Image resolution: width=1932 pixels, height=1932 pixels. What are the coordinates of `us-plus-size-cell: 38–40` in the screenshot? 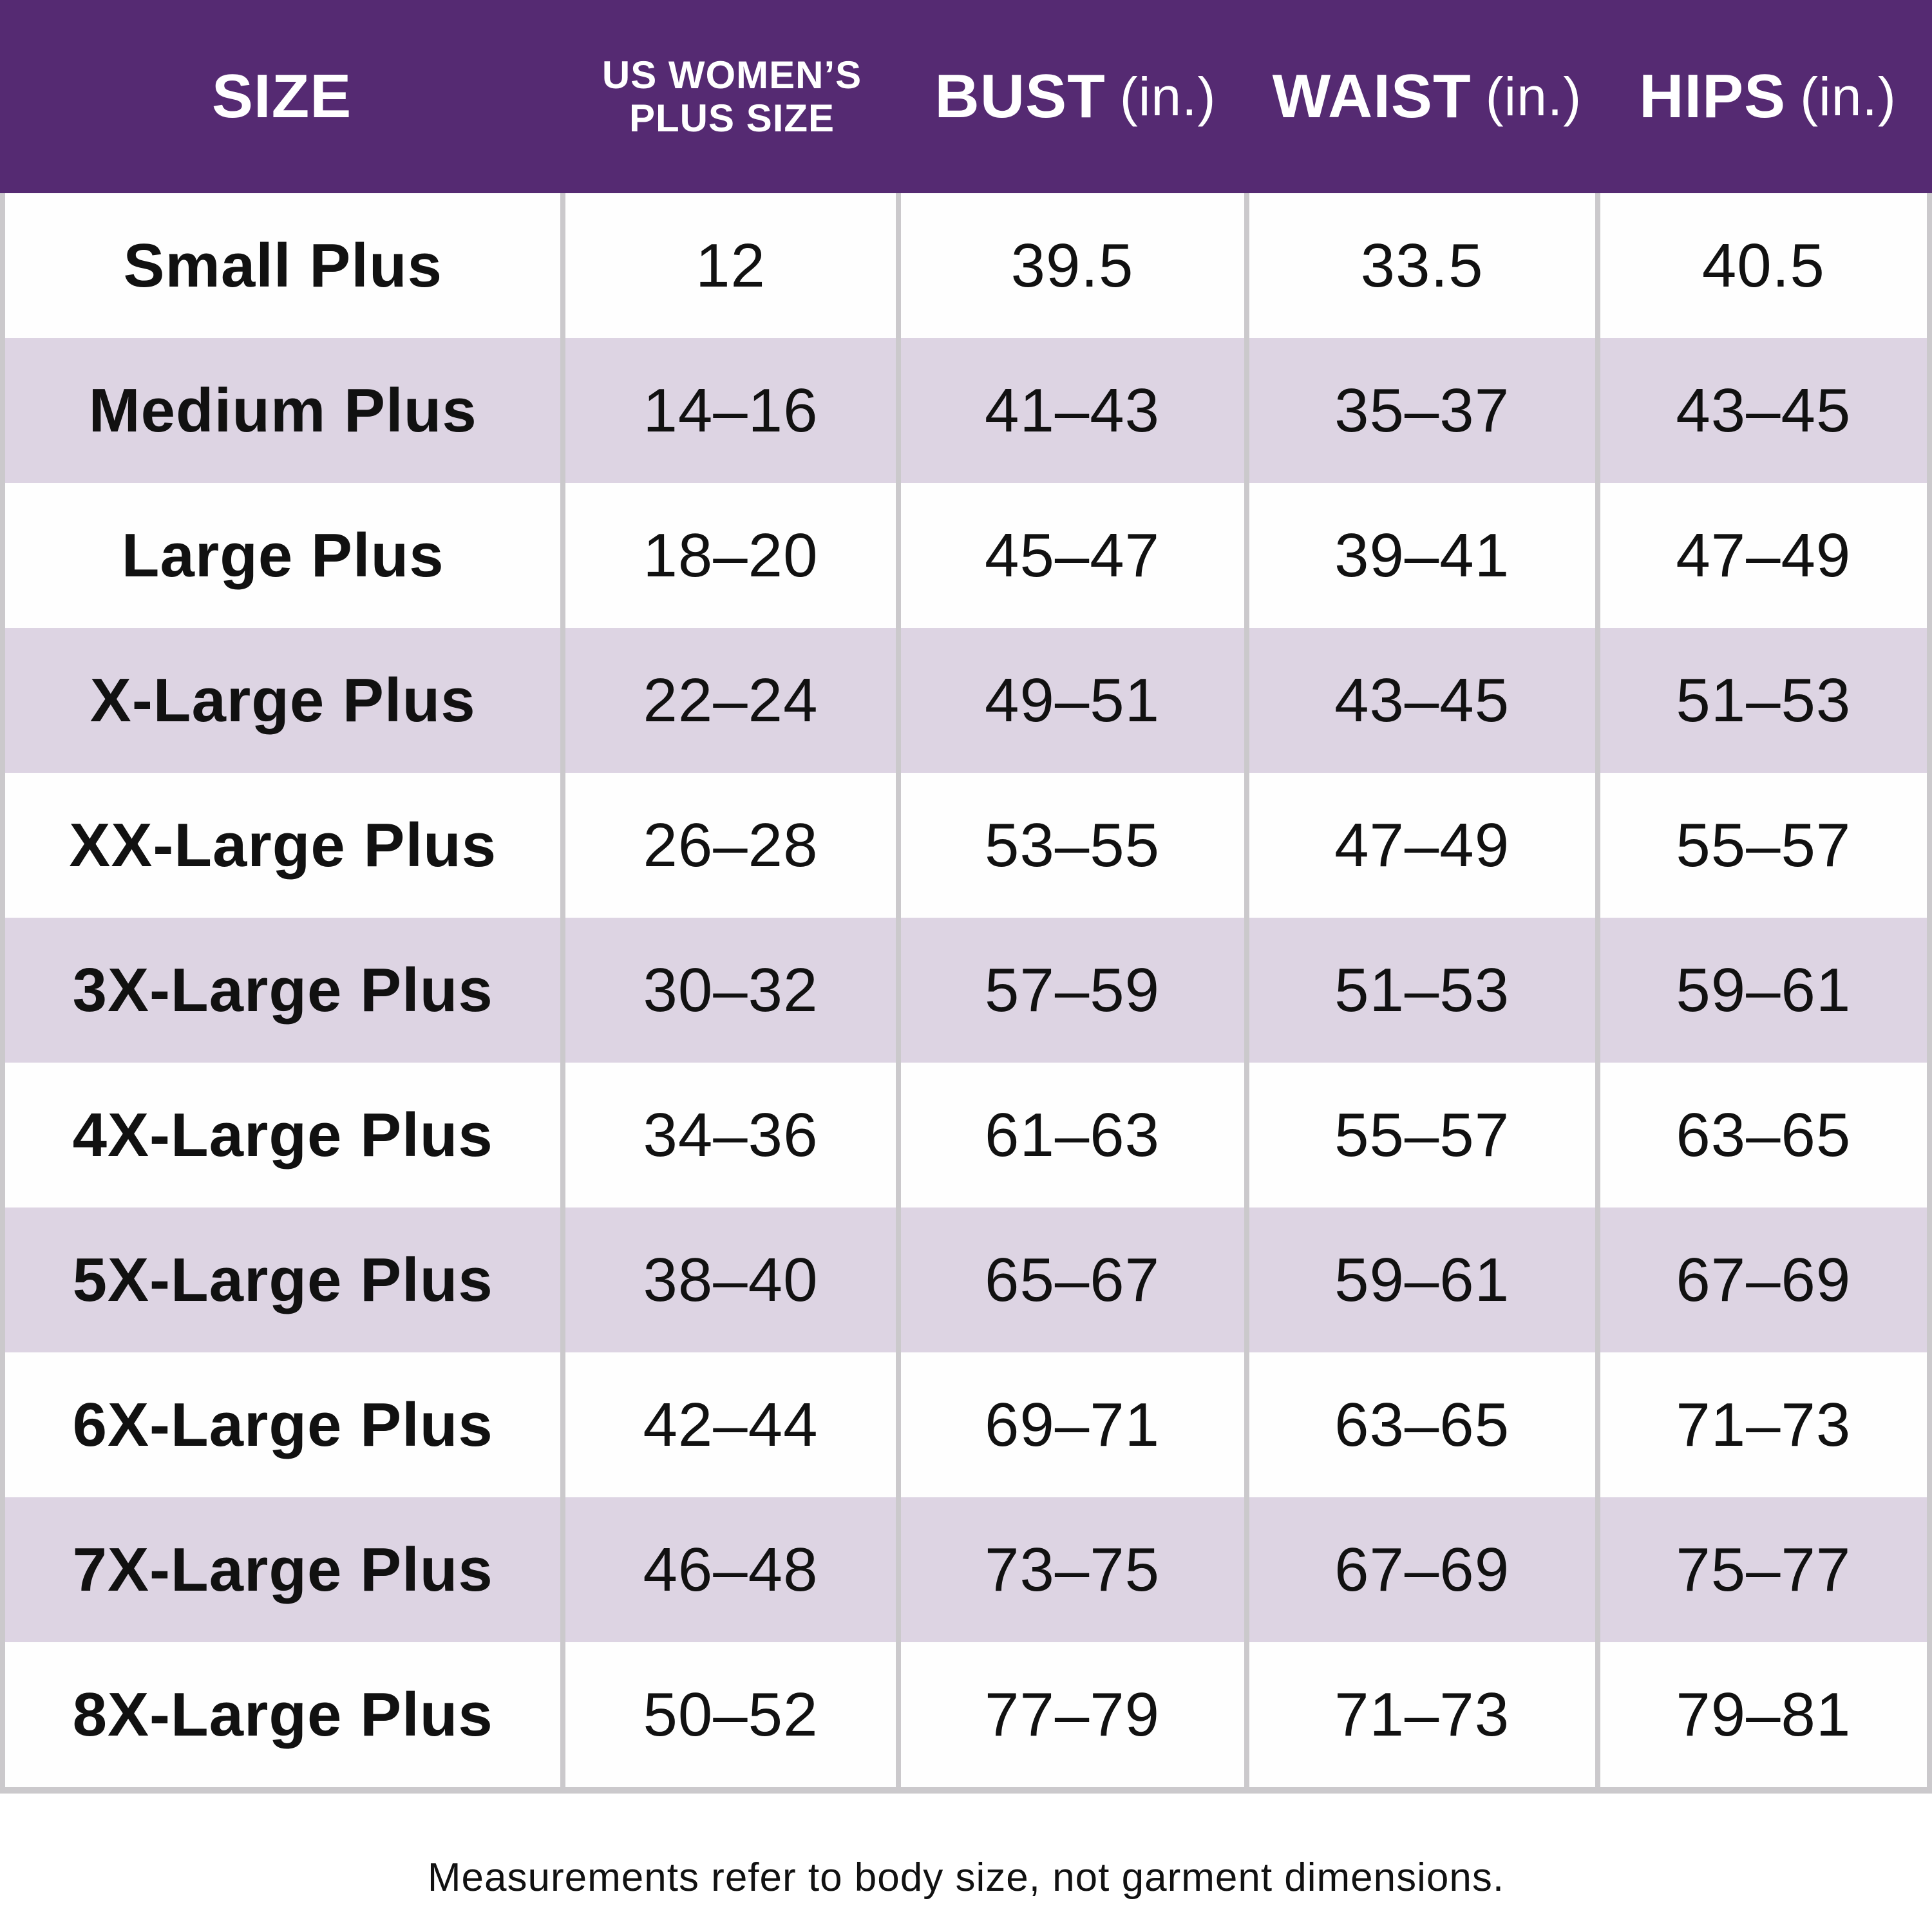 It's located at (733, 1280).